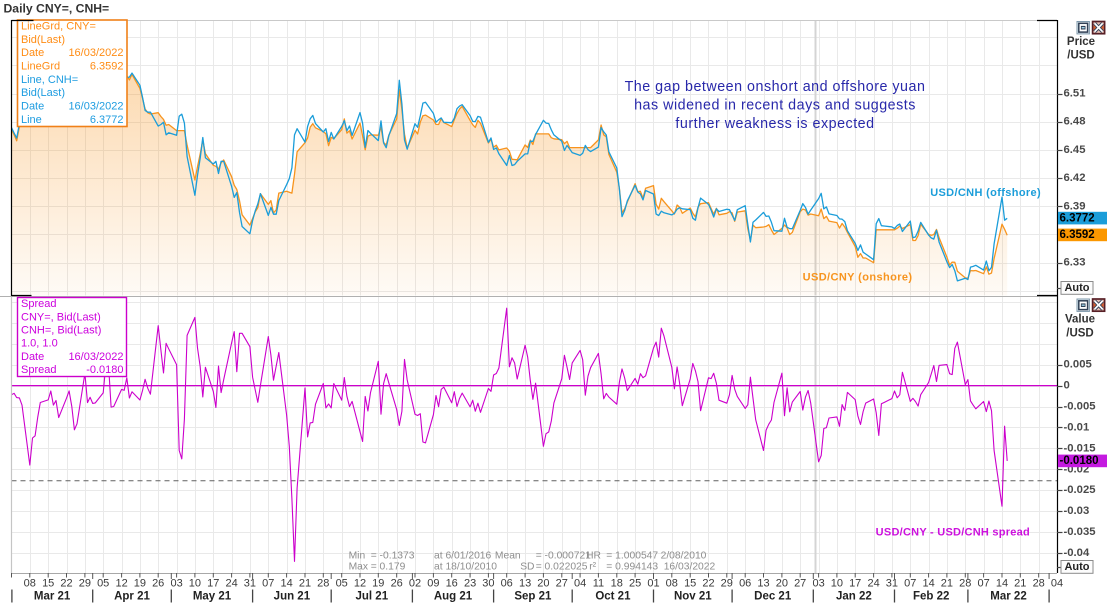 The image size is (1108, 605). Describe the element at coordinates (415, 584) in the screenshot. I see `svg-text: 02` at that location.